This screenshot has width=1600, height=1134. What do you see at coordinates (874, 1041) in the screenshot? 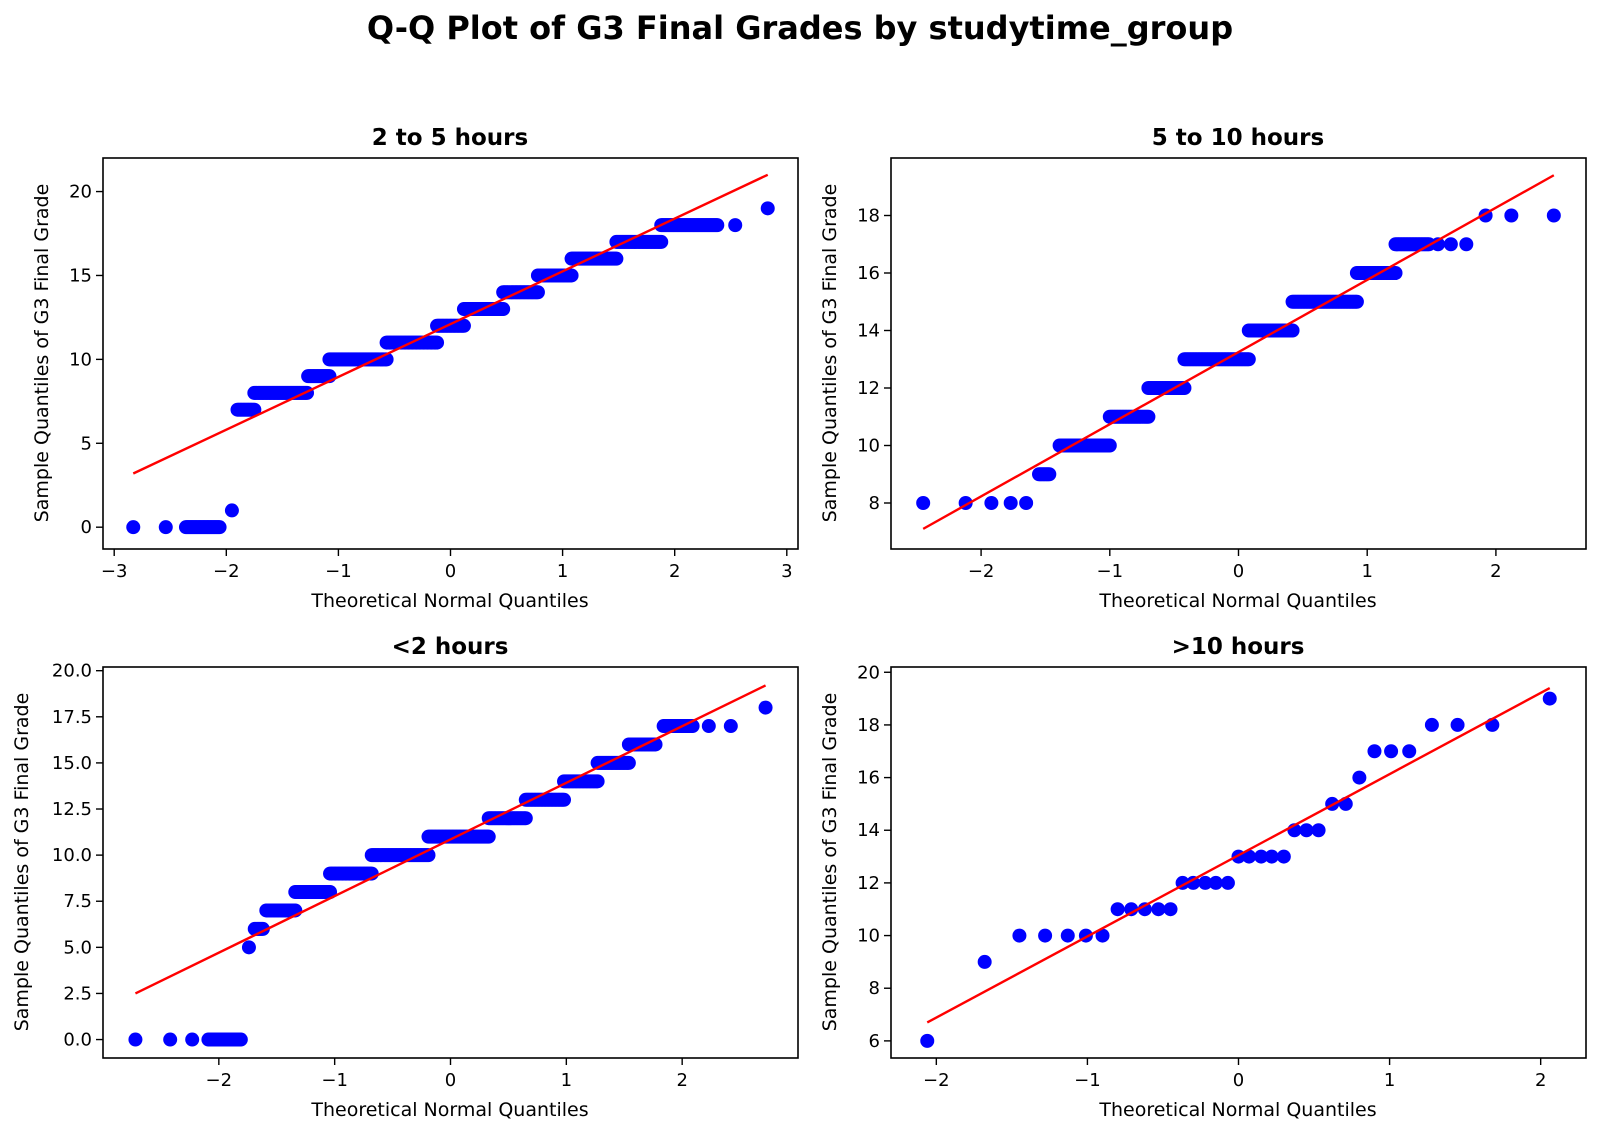
I see `y-tick-label: 6` at bounding box center [874, 1041].